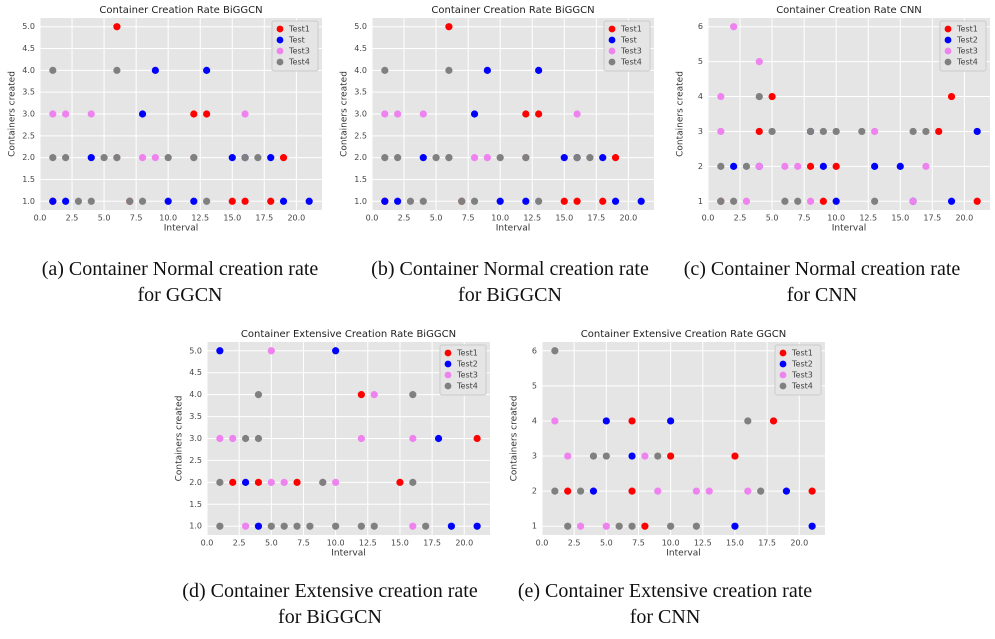 The width and height of the screenshot is (995, 639). Describe the element at coordinates (515, 439) in the screenshot. I see `y-axis-label: Containers created` at that location.